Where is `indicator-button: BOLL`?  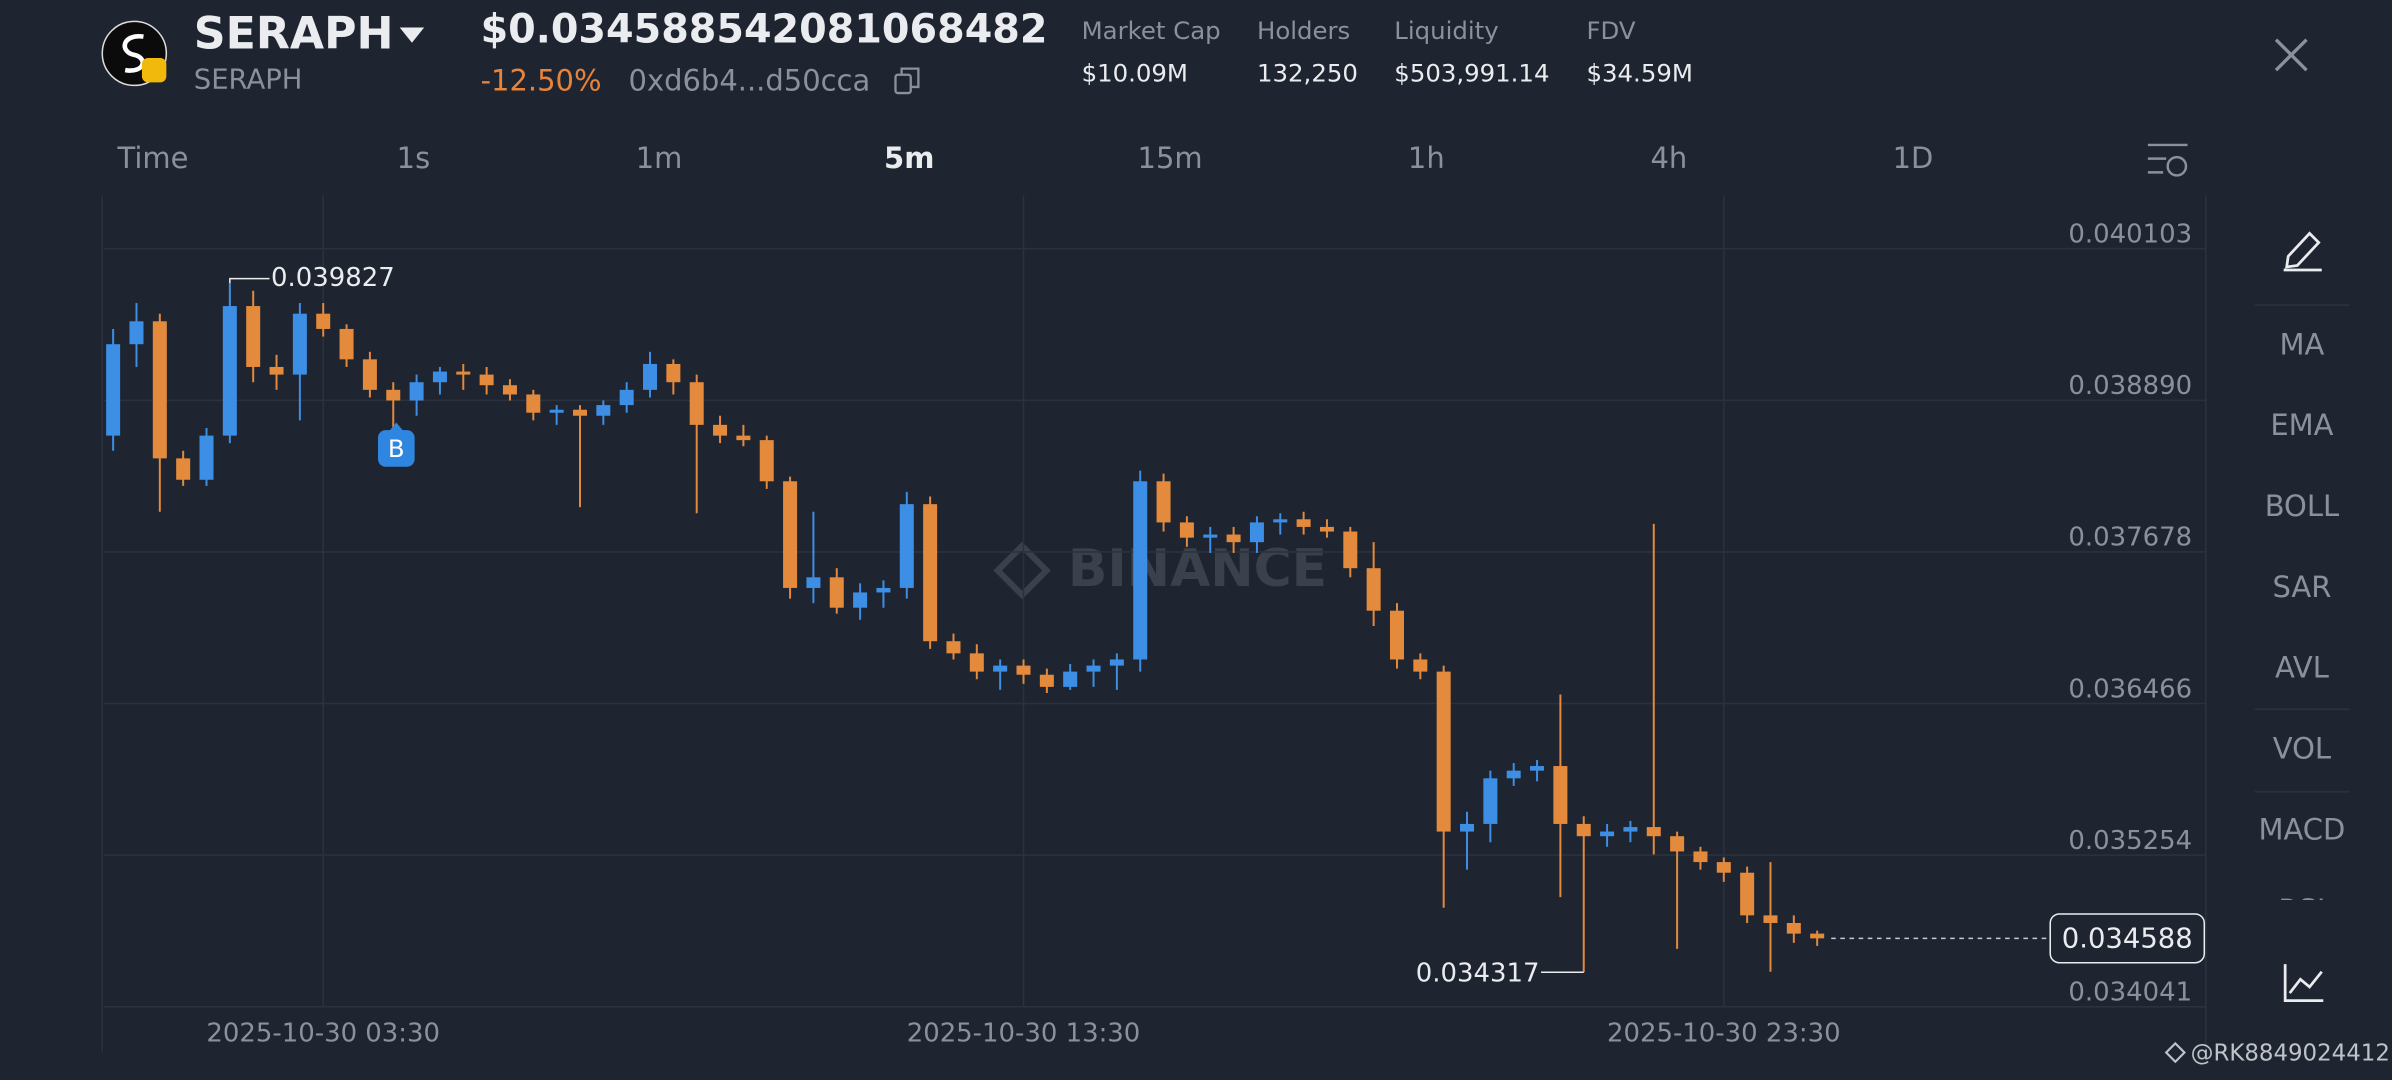 indicator-button: BOLL is located at coordinates (2302, 506).